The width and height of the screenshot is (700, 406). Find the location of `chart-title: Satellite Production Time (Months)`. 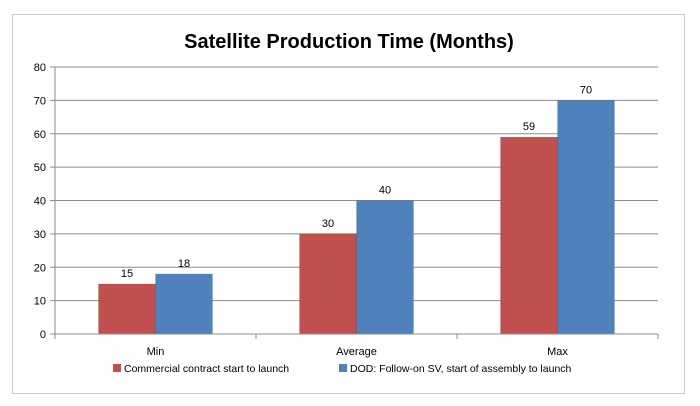

chart-title: Satellite Production Time (Months) is located at coordinates (349, 42).